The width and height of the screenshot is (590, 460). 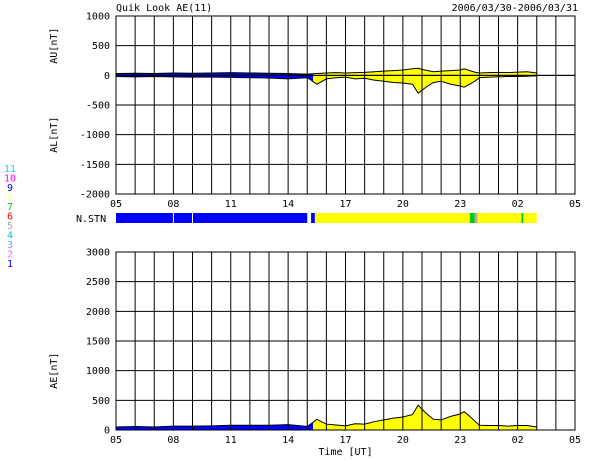 What do you see at coordinates (10, 217) in the screenshot?
I see `legend-station-number: 6` at bounding box center [10, 217].